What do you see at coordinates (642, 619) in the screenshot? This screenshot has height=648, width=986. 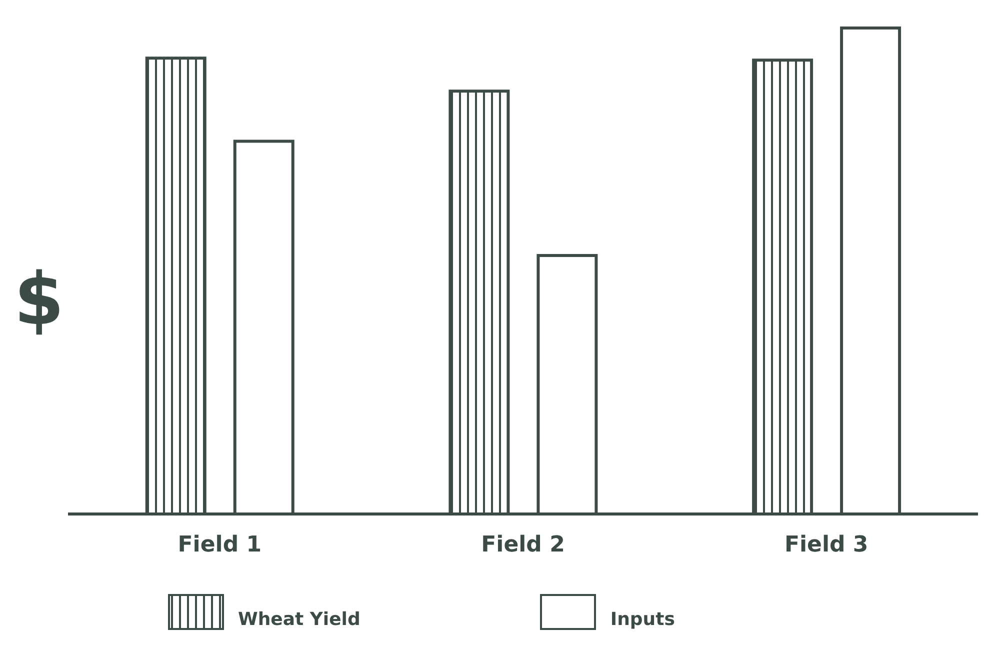 I see `legend-label: Inputs` at bounding box center [642, 619].